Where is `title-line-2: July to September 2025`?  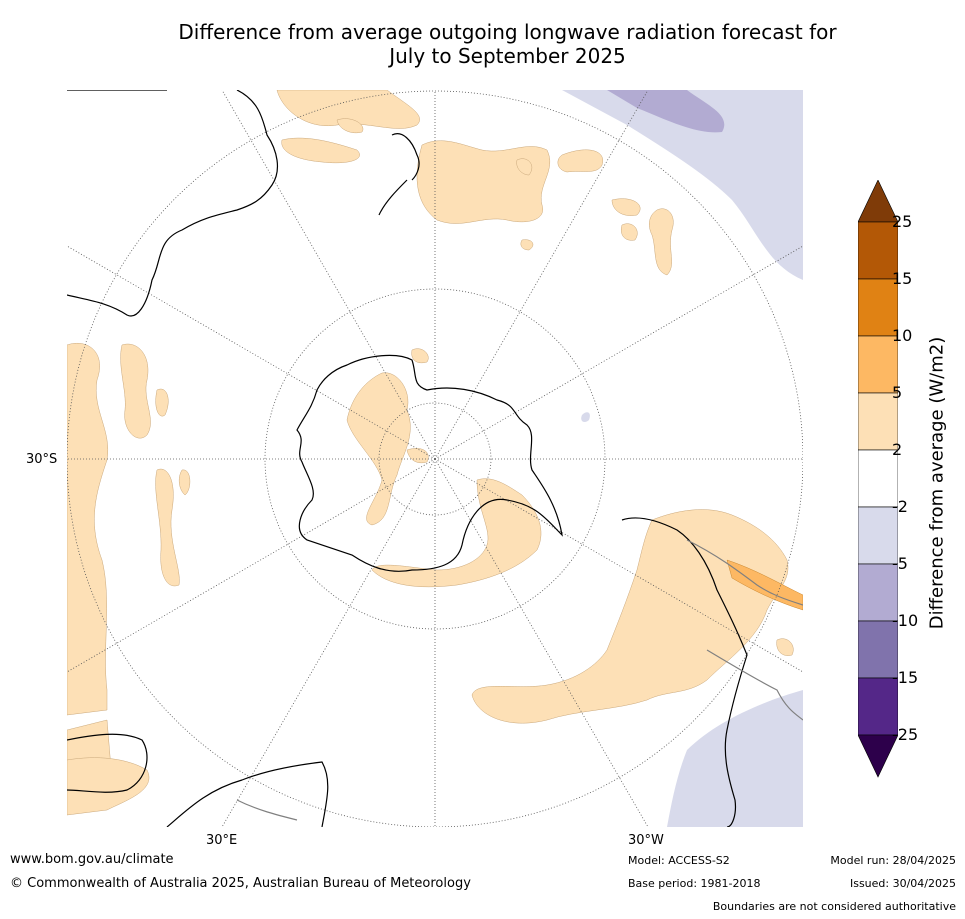
title-line-2: July to September 2025 is located at coordinates (507, 56).